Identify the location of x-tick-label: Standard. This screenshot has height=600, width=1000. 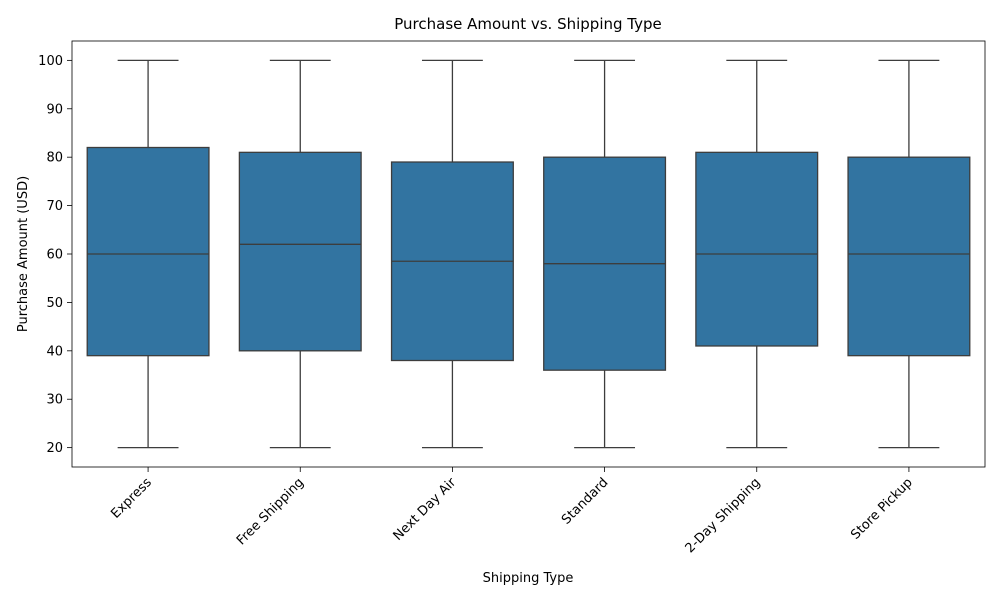
(585, 501).